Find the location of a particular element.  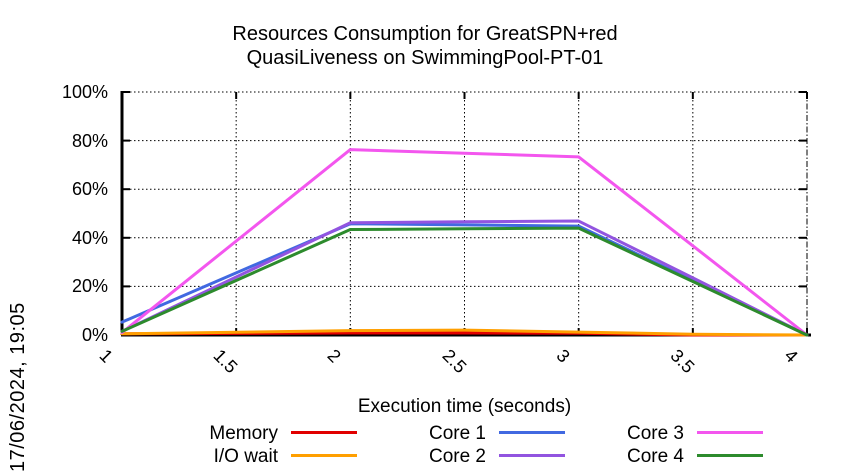

legend-item: I/O wait is located at coordinates (251, 457).